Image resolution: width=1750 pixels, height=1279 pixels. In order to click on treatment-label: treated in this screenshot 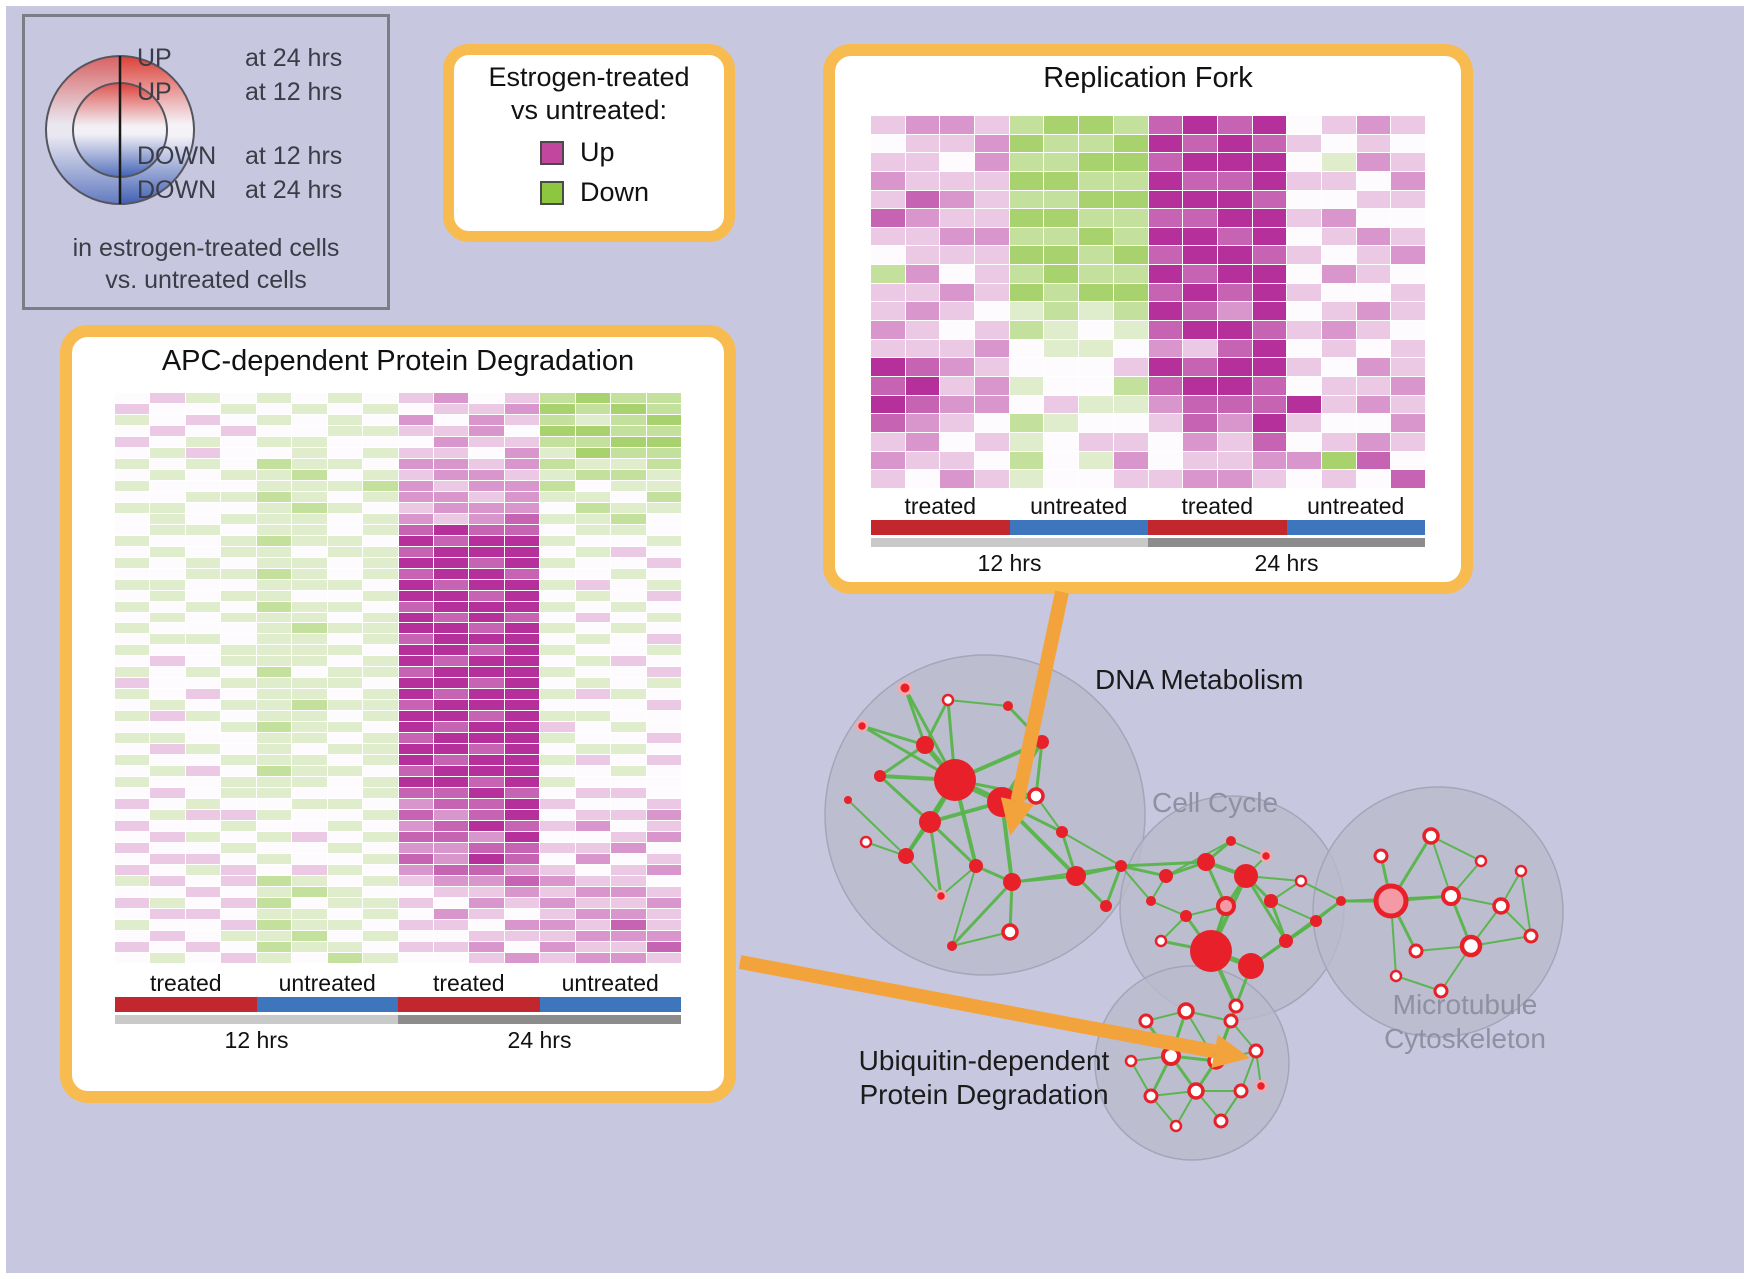, I will do `click(468, 983)`.